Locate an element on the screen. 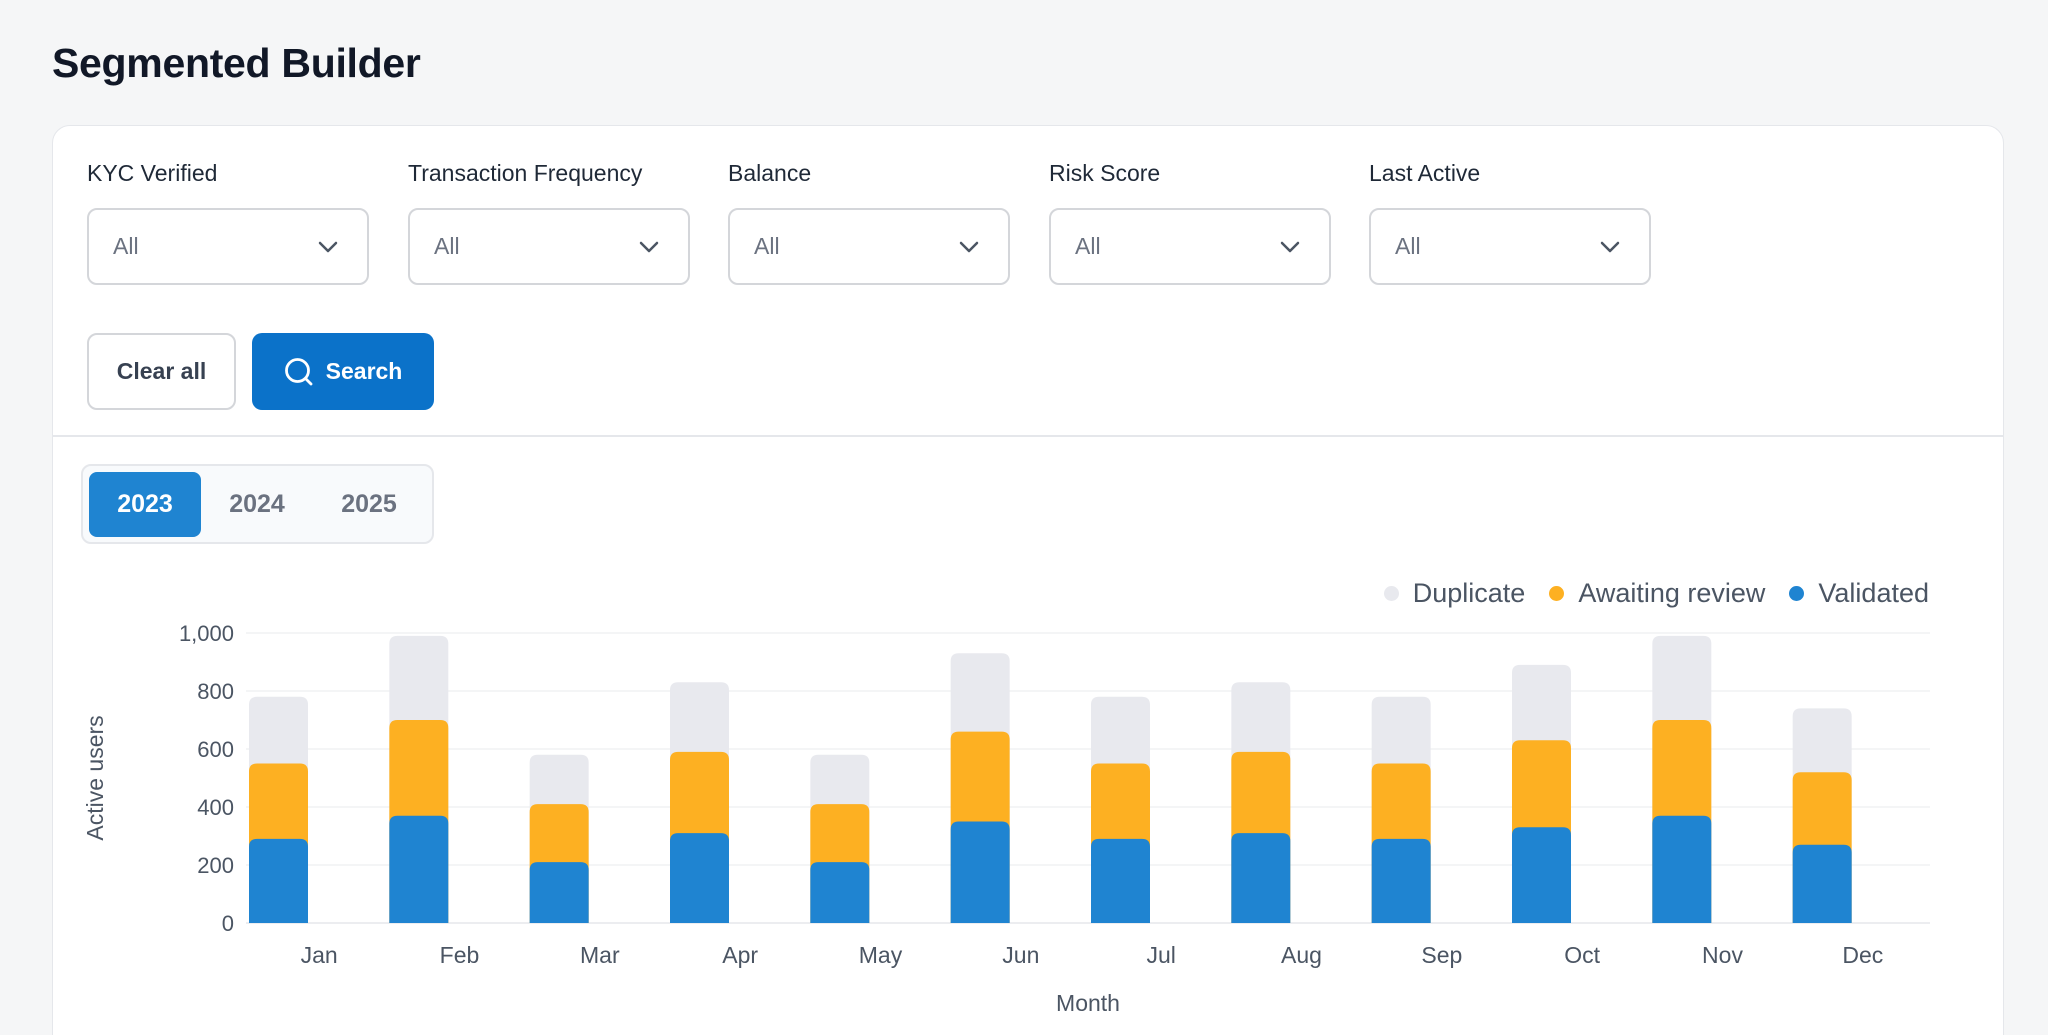 The height and width of the screenshot is (1035, 2048). search-button: Search is located at coordinates (343, 371).